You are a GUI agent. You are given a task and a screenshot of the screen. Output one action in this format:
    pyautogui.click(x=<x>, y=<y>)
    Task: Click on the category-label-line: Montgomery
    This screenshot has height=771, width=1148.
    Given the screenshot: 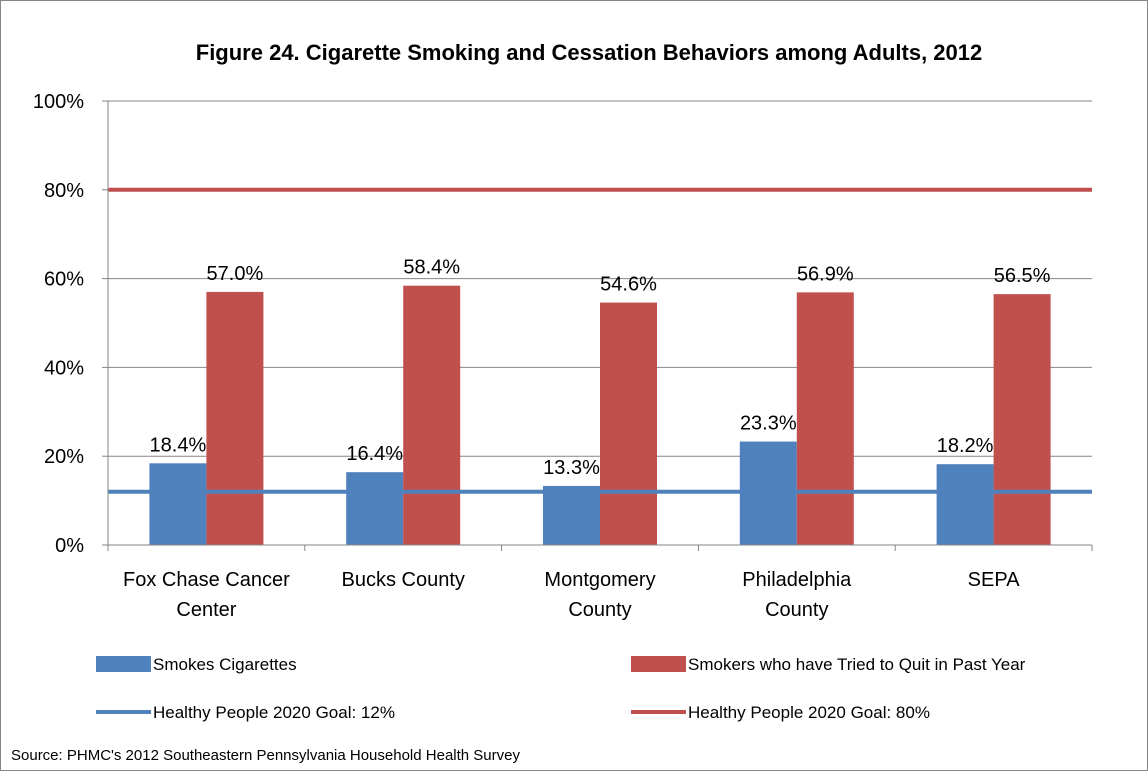 What is the action you would take?
    pyautogui.click(x=599, y=580)
    